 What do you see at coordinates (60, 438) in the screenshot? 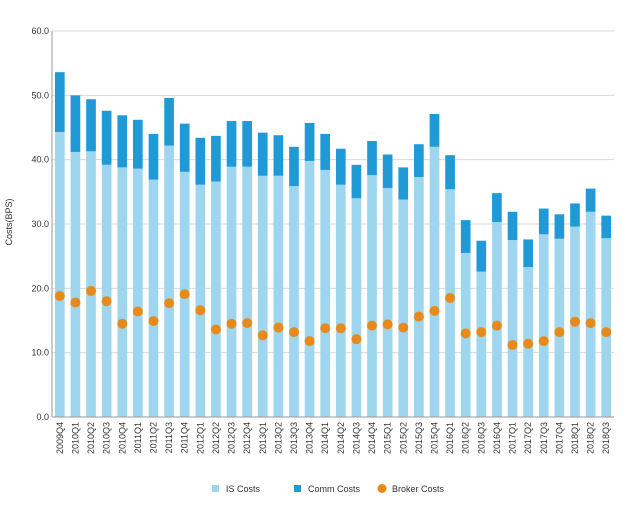
I see `x-tick-label: 2009Q4` at bounding box center [60, 438].